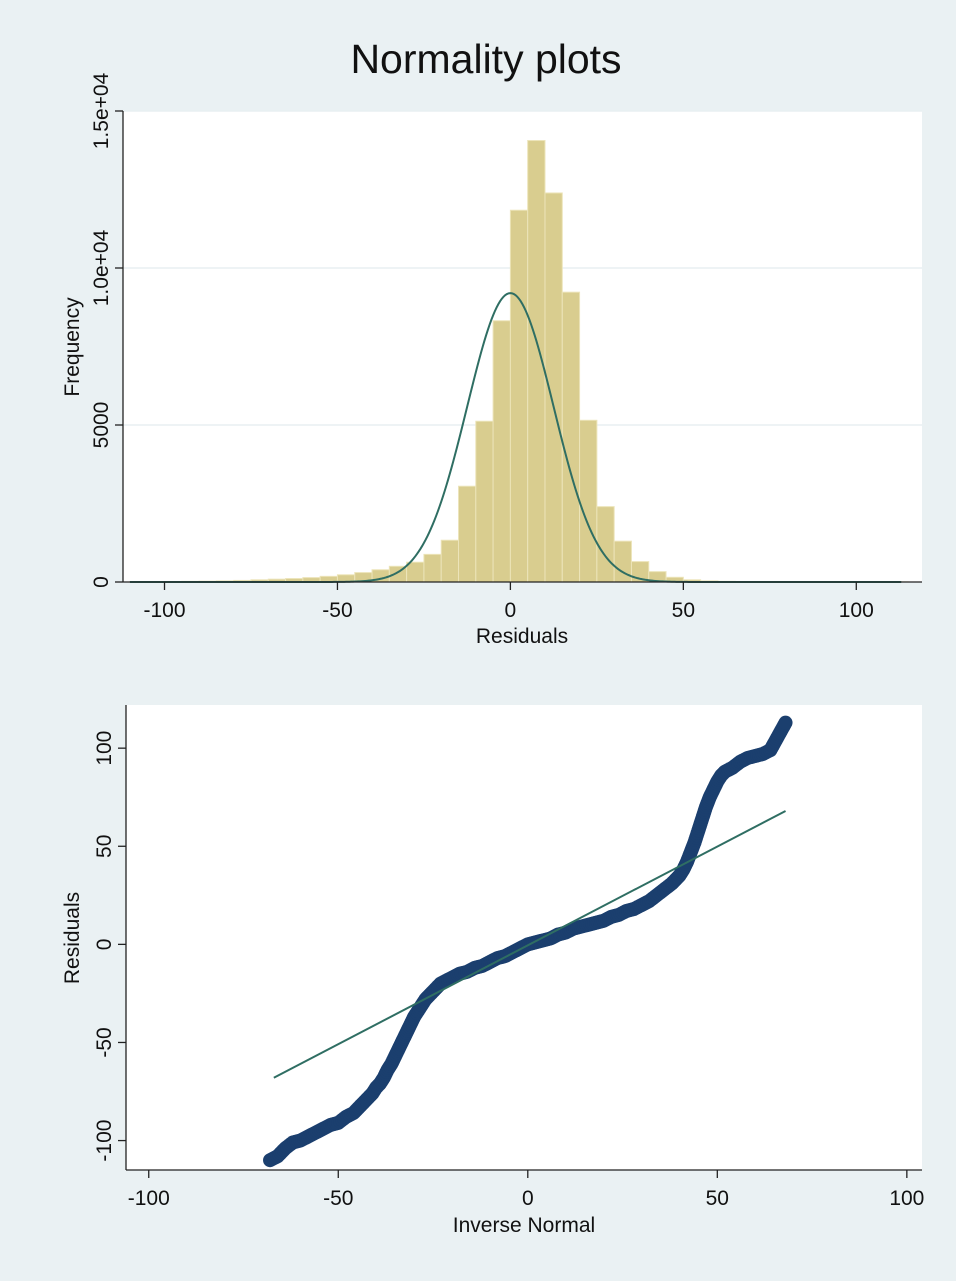 The image size is (956, 1281). What do you see at coordinates (101, 110) in the screenshot?
I see `histogram-y-tick-label: 1.5e+04` at bounding box center [101, 110].